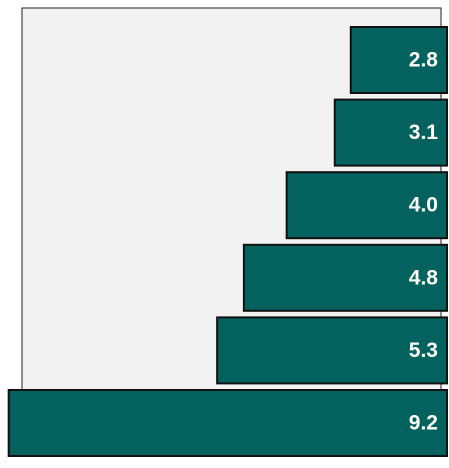  What do you see at coordinates (424, 60) in the screenshot?
I see `value-label: 2.8` at bounding box center [424, 60].